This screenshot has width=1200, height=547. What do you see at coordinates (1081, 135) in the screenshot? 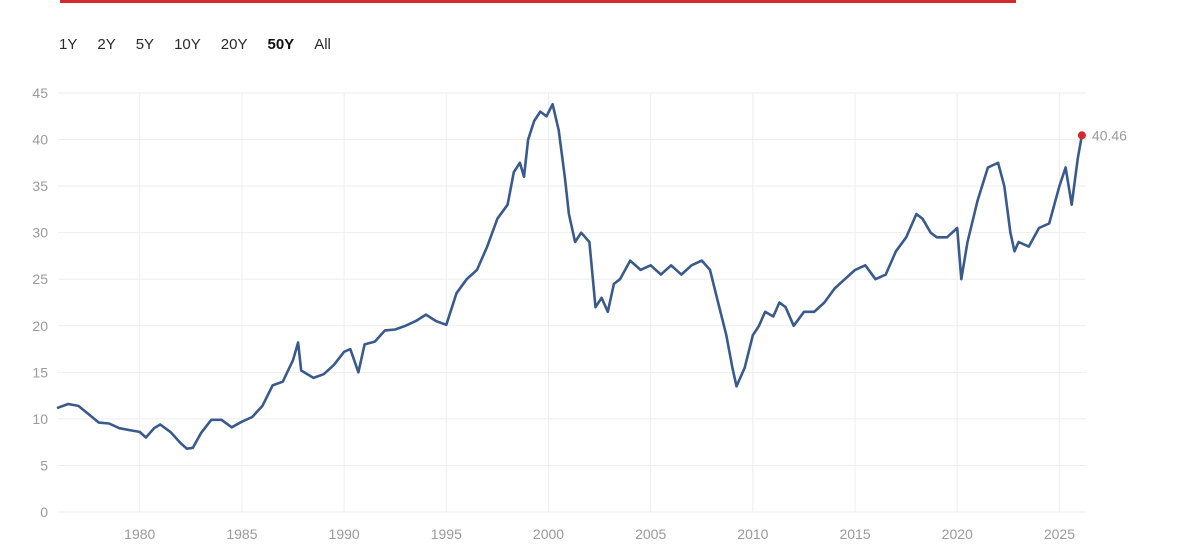
I see `last-value-marker` at bounding box center [1081, 135].